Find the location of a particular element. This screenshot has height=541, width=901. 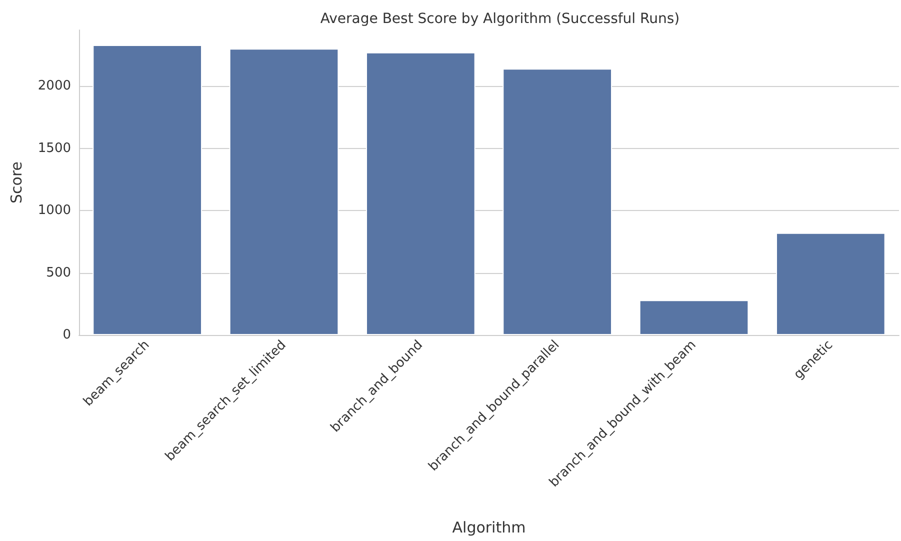

y-tick-label: 2000 is located at coordinates (54, 86).